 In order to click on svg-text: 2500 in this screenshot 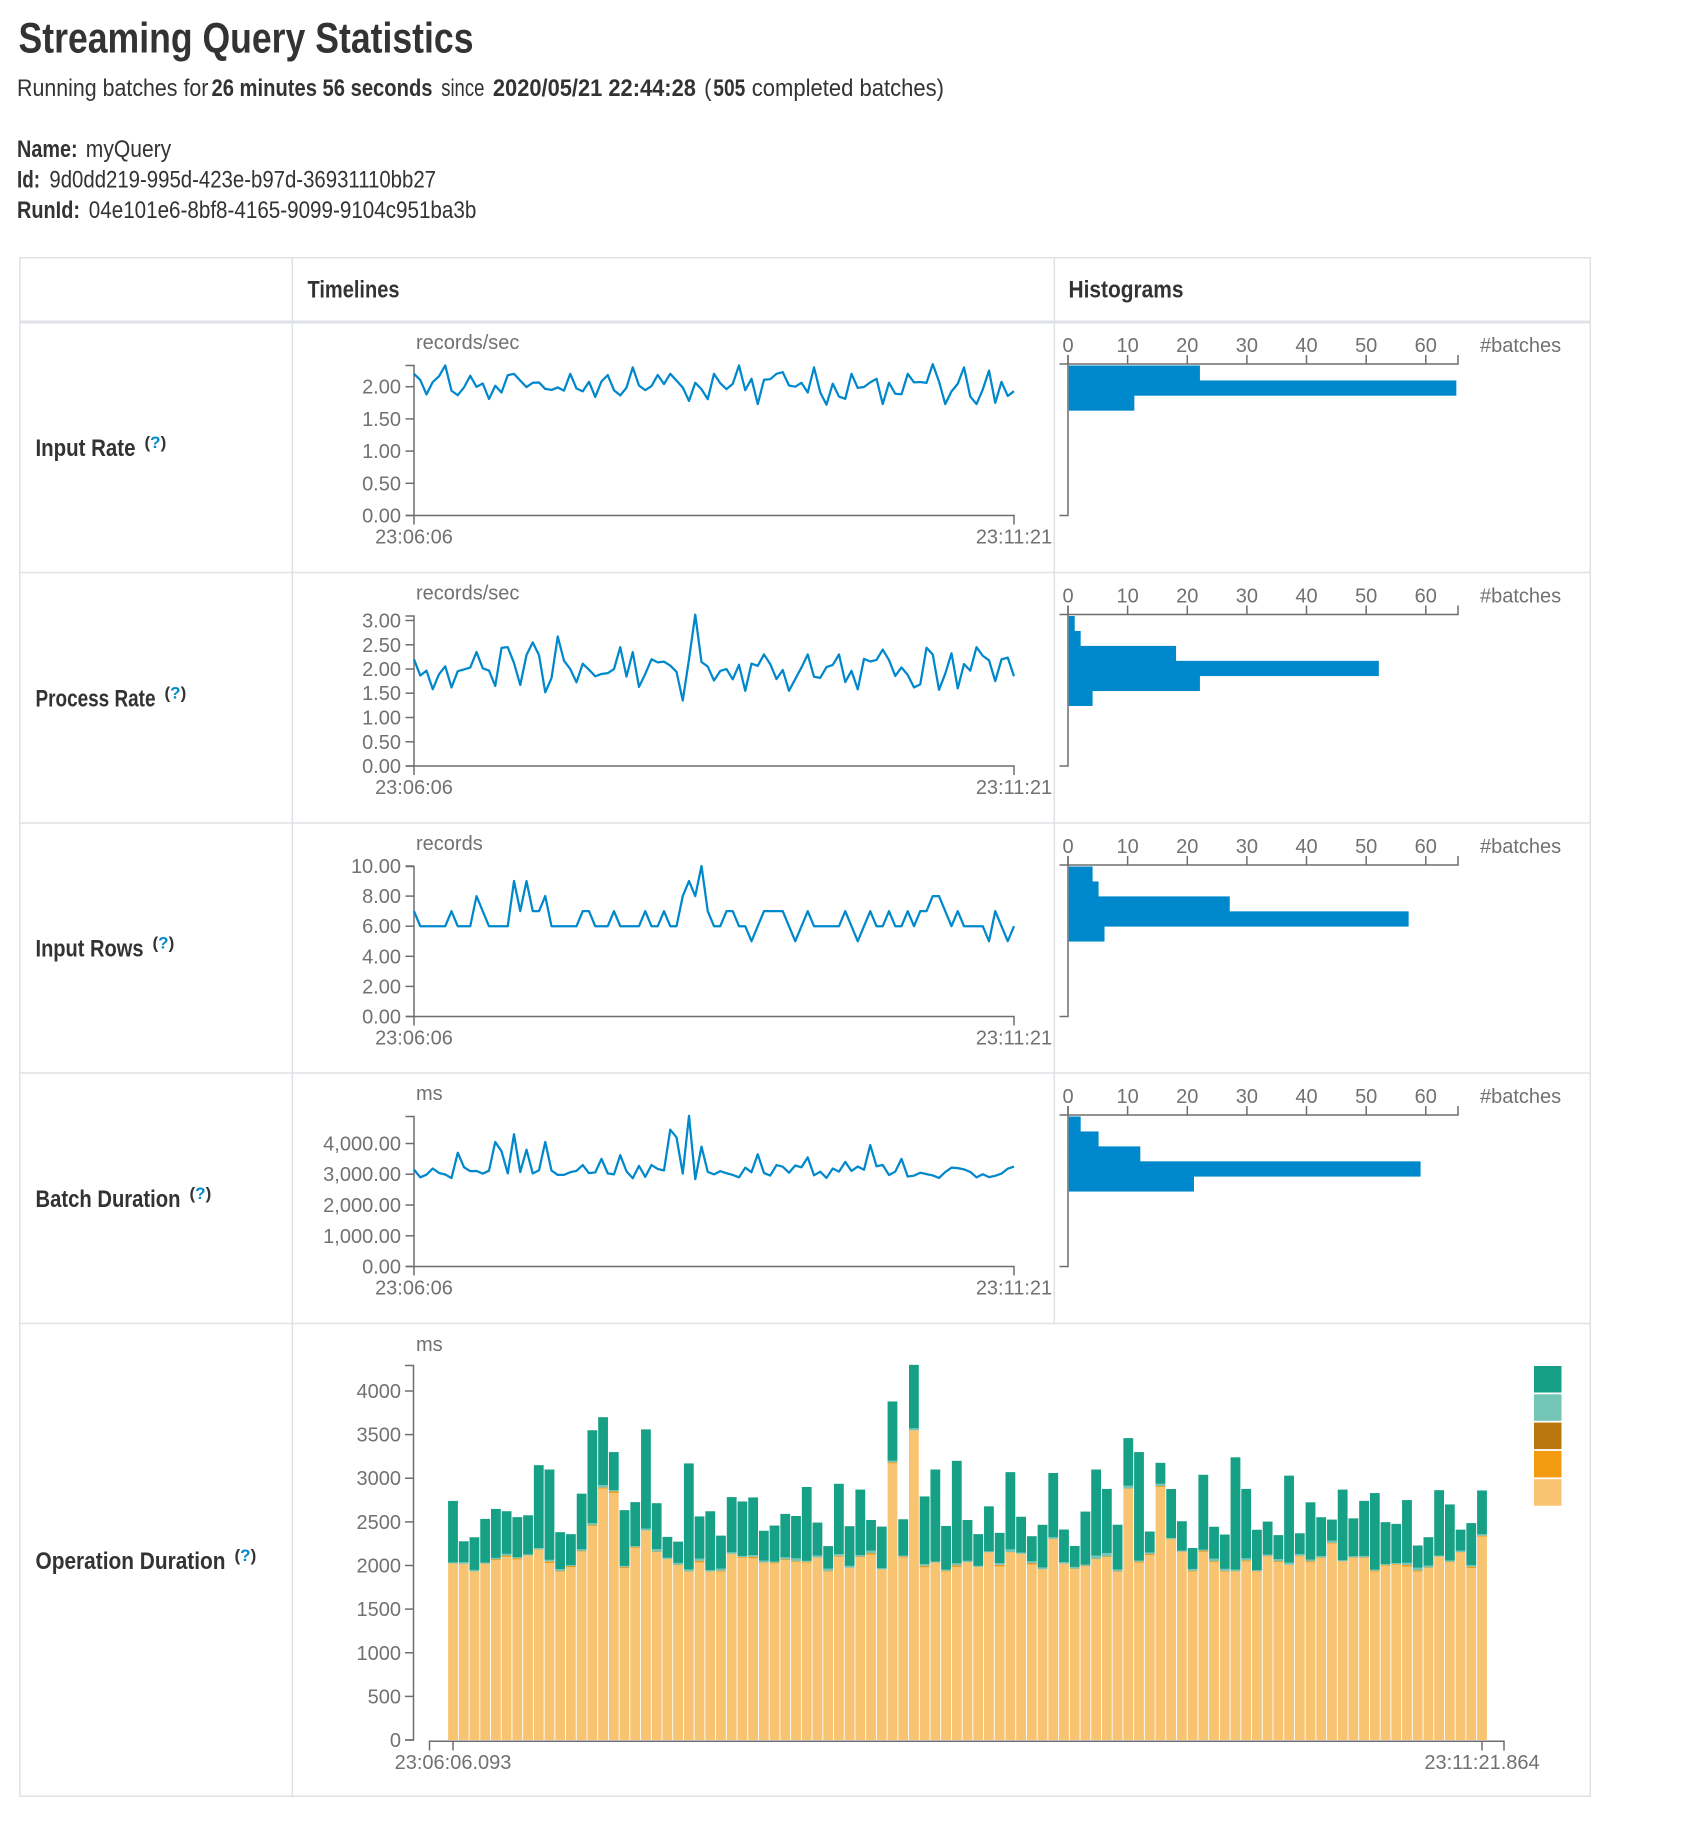, I will do `click(379, 1523)`.